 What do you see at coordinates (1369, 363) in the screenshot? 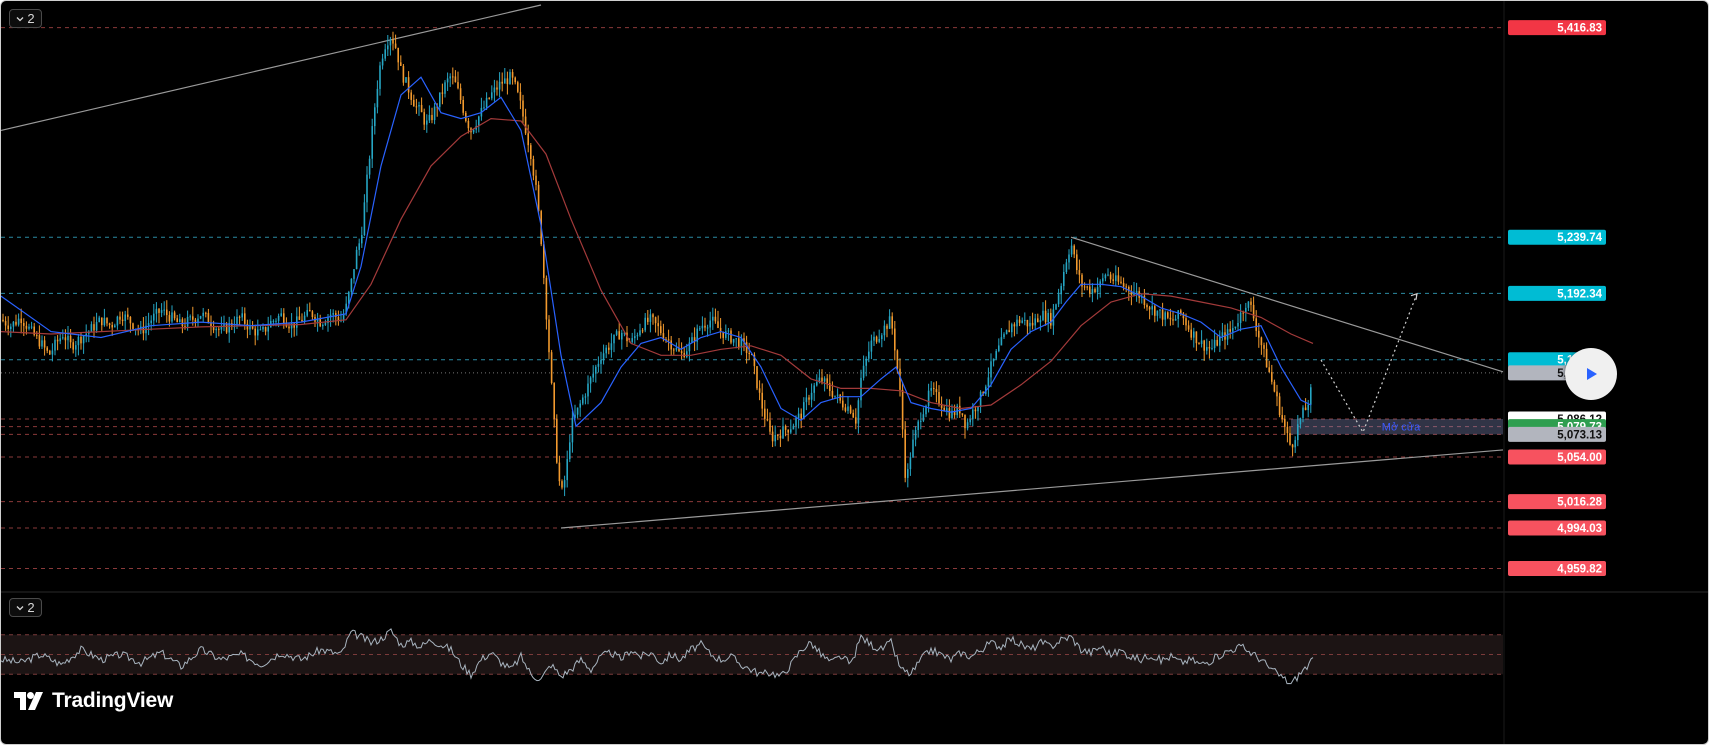
I see `projection-line` at bounding box center [1369, 363].